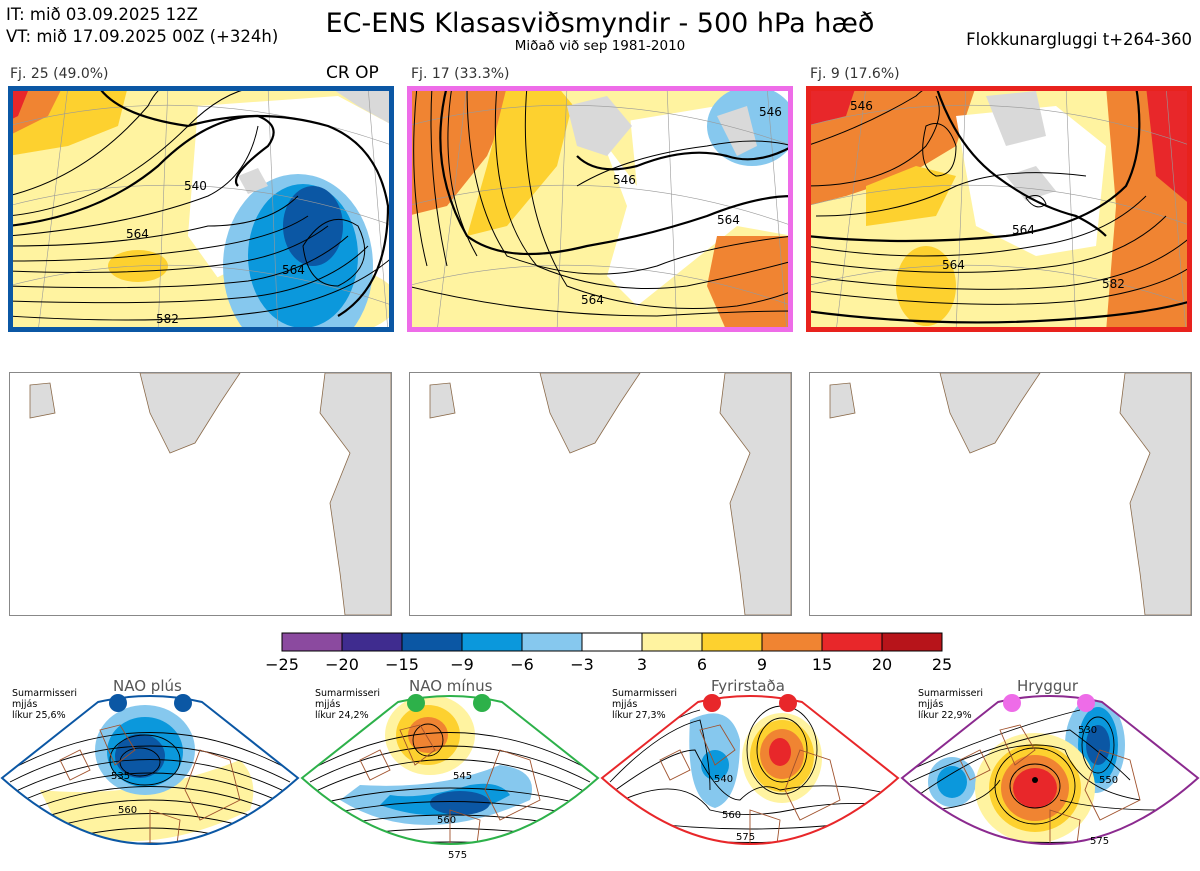 This screenshot has height=871, width=1200. Describe the element at coordinates (950, 704) in the screenshot. I see `regime-4-stats: Sumarmisseri mjjás líkur 22,9%` at that location.